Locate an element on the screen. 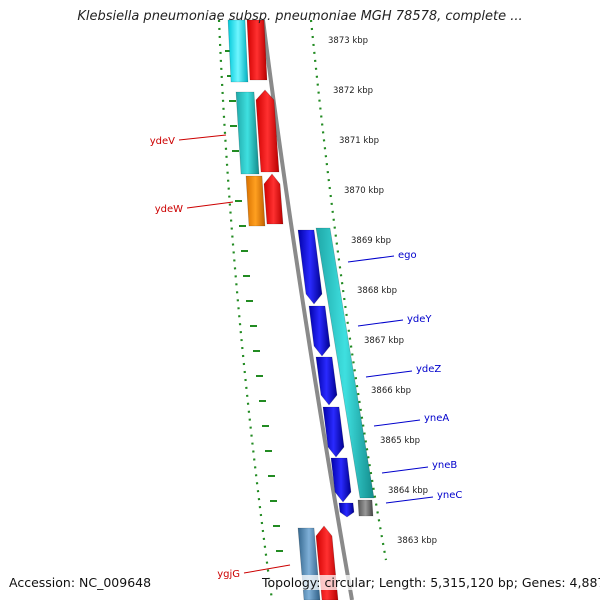  accession-label: Accession: NC_009648 is located at coordinates (80, 582).